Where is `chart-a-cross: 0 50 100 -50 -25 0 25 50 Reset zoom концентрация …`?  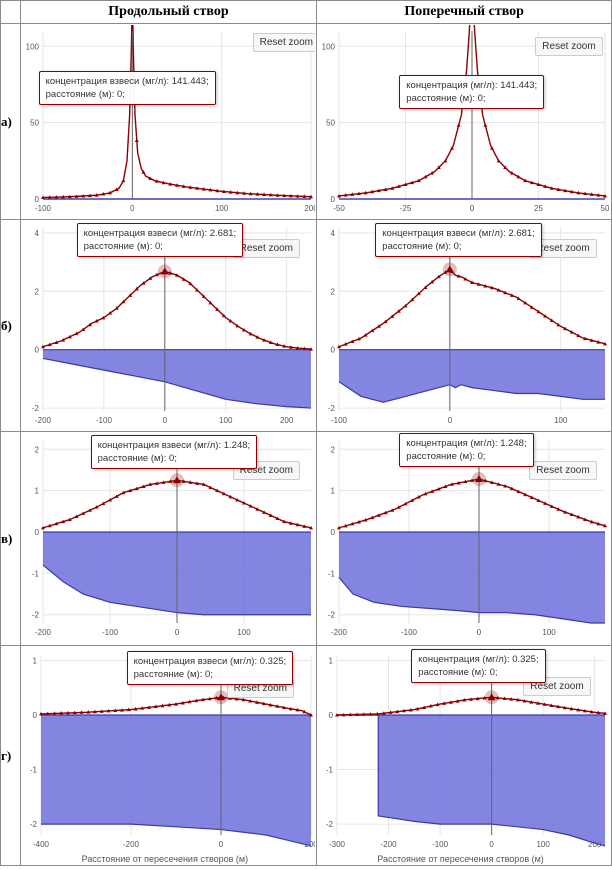 chart-a-cross: 0 50 100 -50 -25 0 25 50 Reset zoom концентрация … is located at coordinates (463, 121).